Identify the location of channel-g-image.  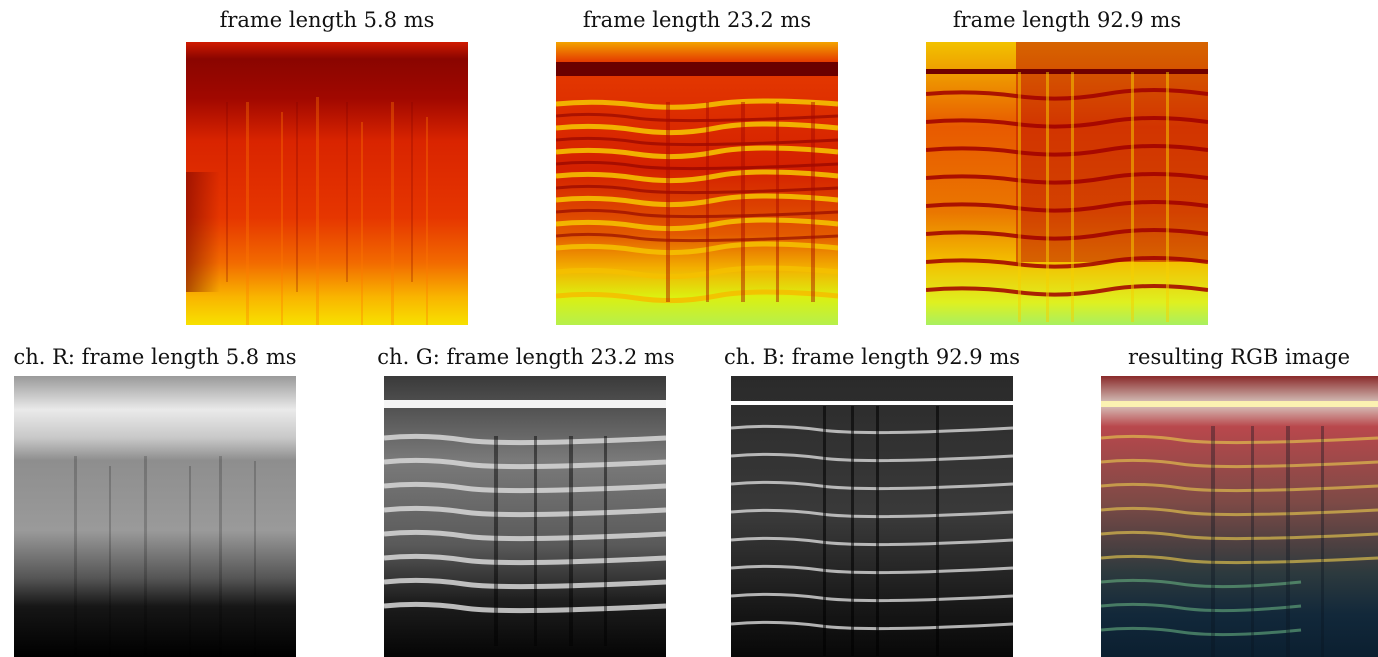
(525, 516).